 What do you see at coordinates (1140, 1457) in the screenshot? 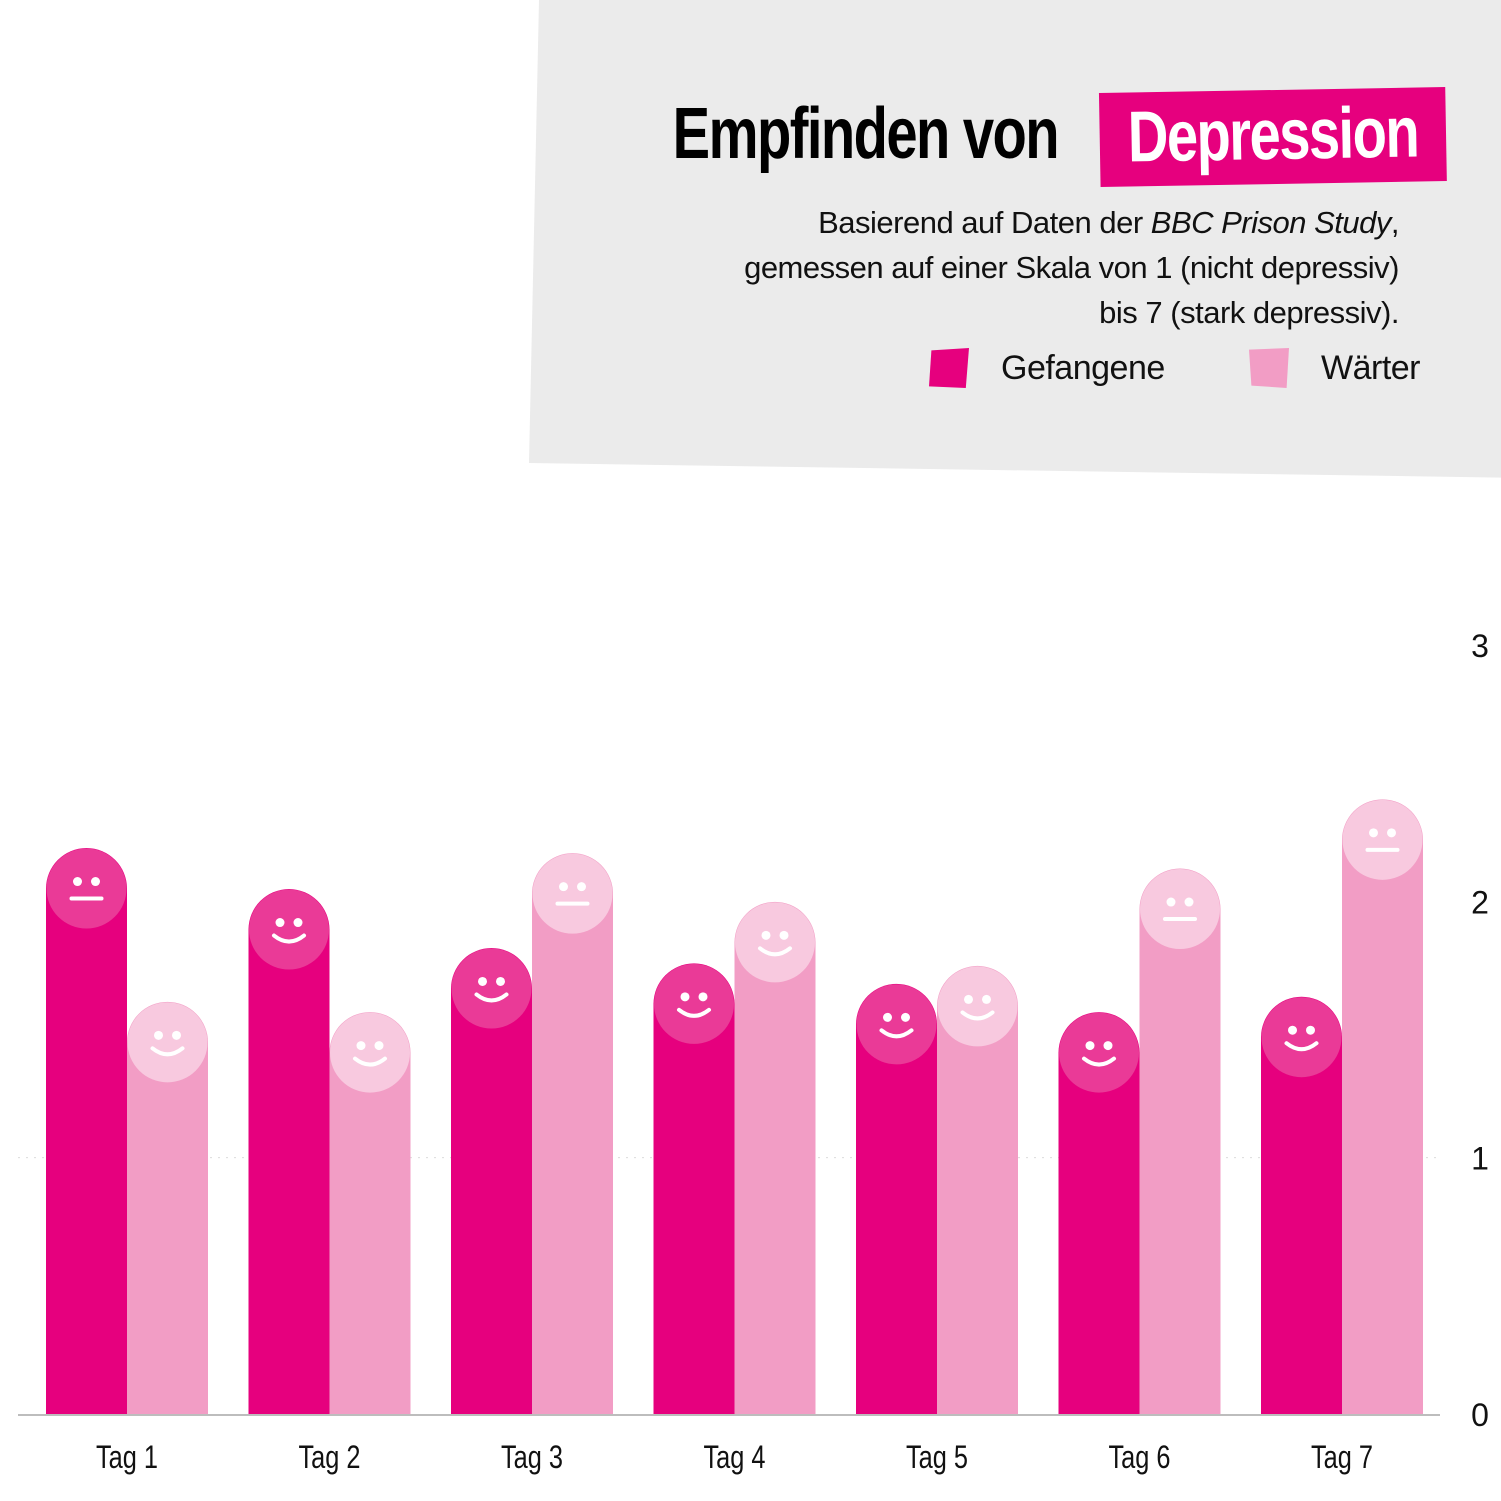
I see `x-tick-label: Tag 6` at bounding box center [1140, 1457].